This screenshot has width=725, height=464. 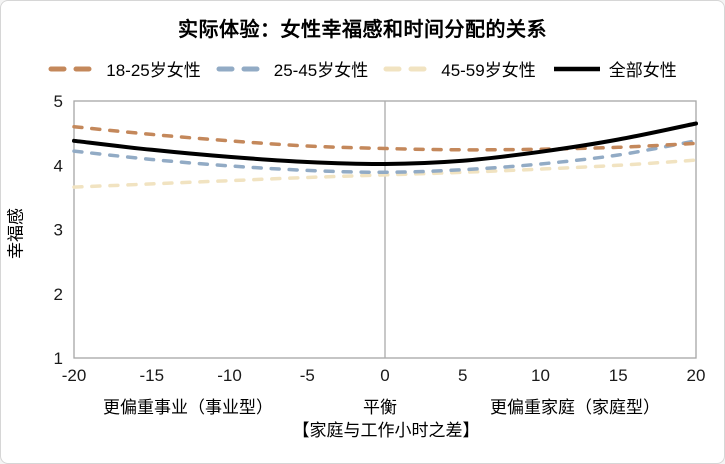 What do you see at coordinates (321, 70) in the screenshot?
I see `legend-label-25-45: 25-45岁女性` at bounding box center [321, 70].